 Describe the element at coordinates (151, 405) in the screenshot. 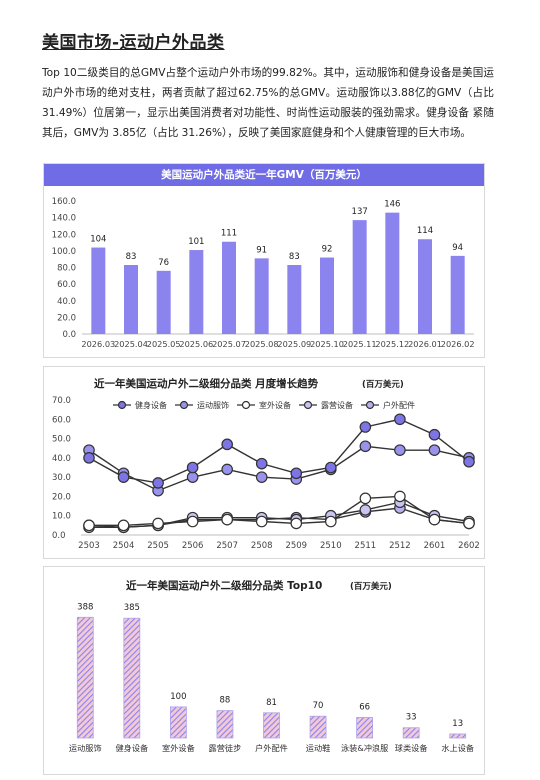

I see `legend-label: 健身设备` at that location.